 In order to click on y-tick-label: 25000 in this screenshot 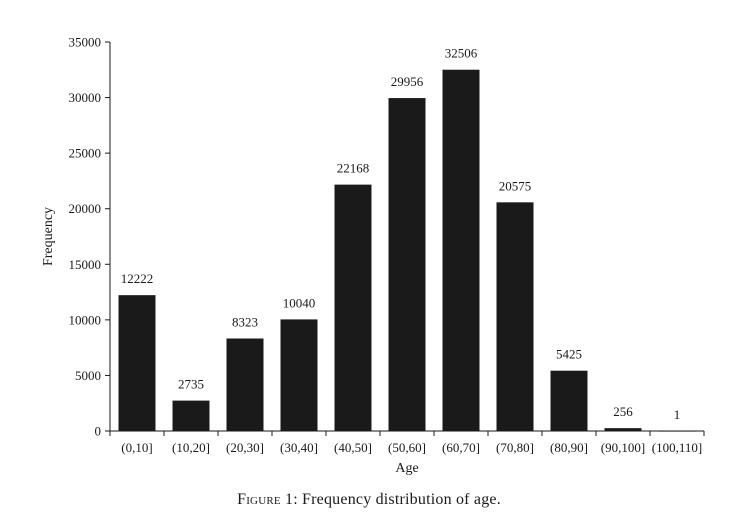, I will do `click(85, 153)`.